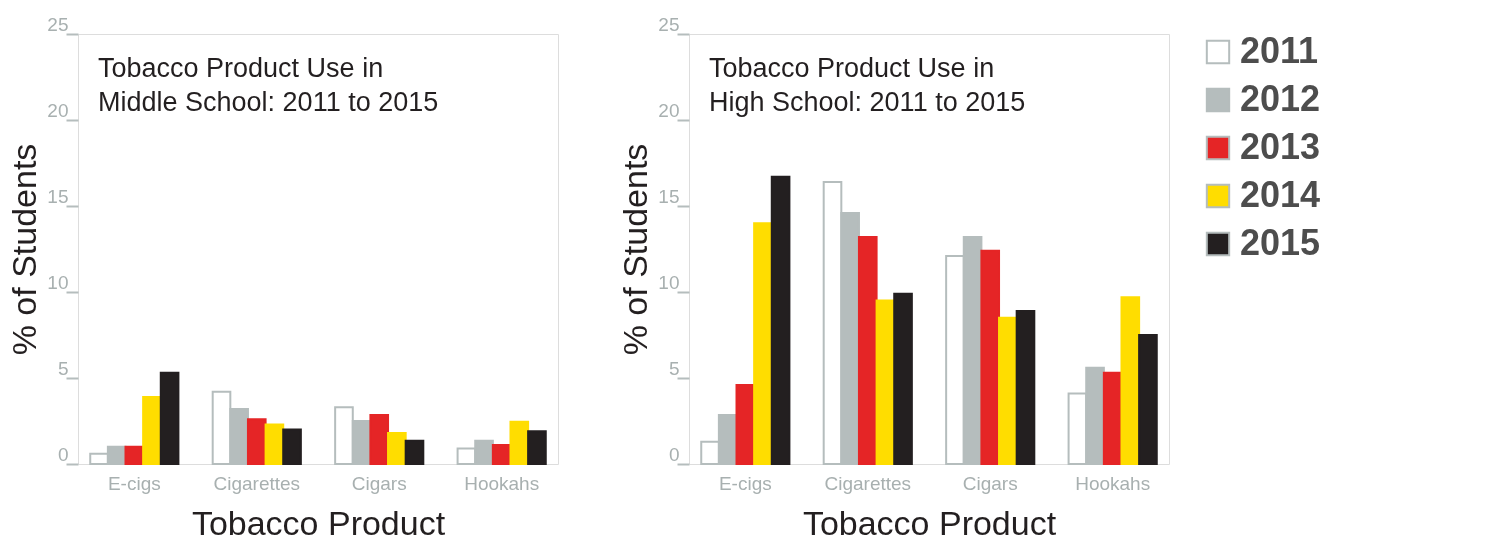 Image resolution: width=1499 pixels, height=553 pixels. I want to click on legend-label: 2015, so click(1280, 242).